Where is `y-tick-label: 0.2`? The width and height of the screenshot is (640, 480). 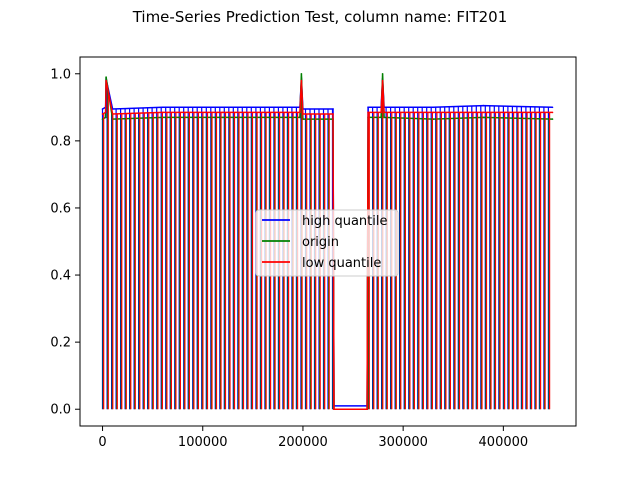
y-tick-label: 0.2 is located at coordinates (60, 343).